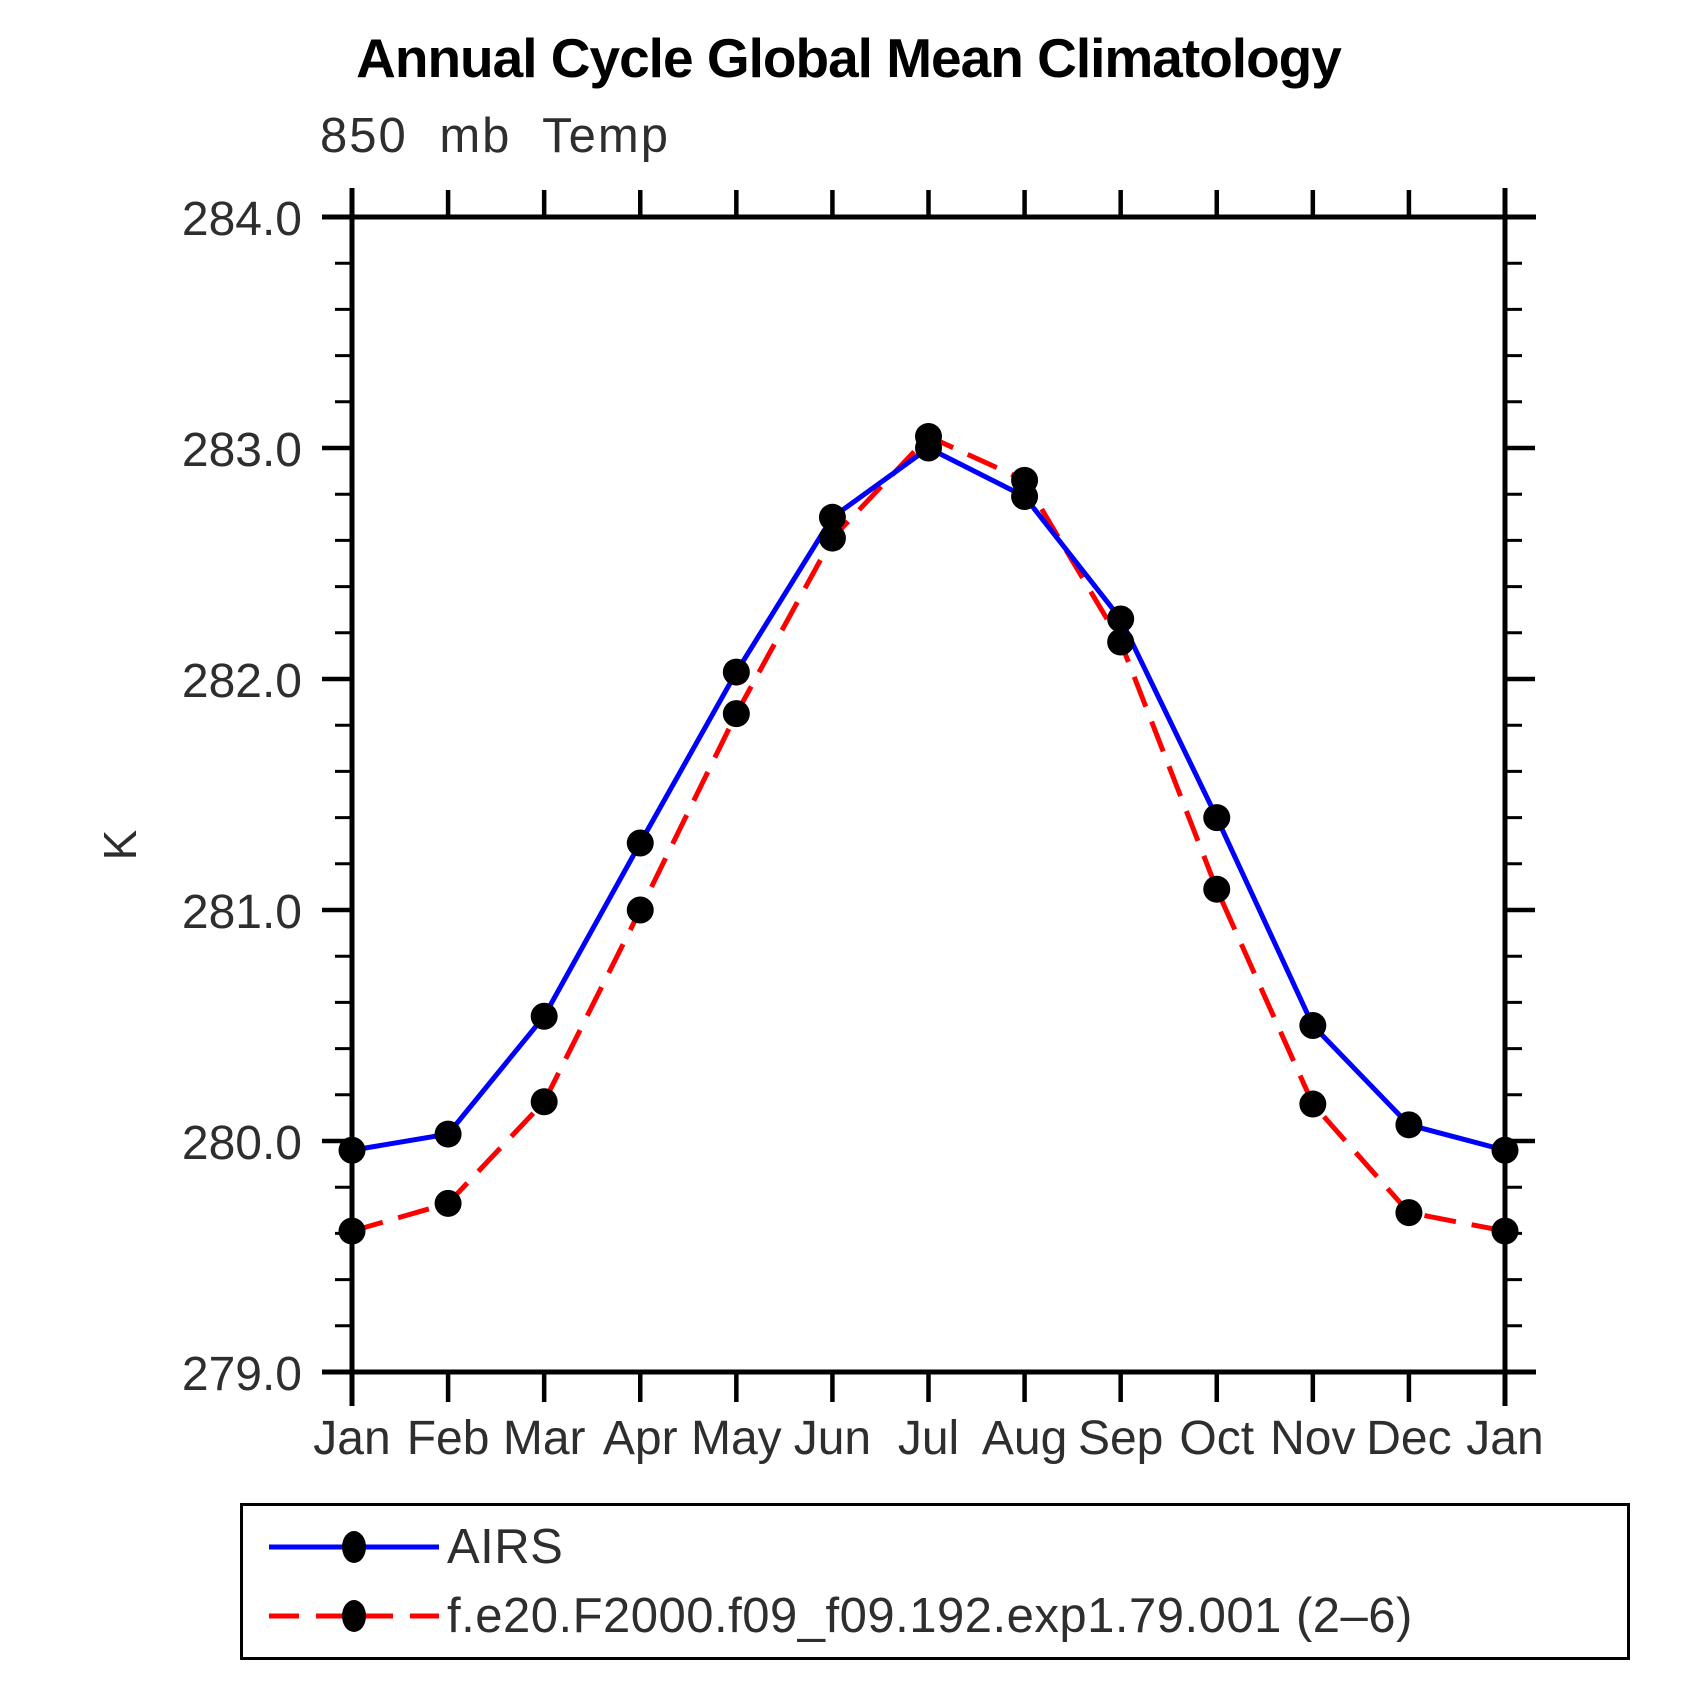  I want to click on x-tick-label: Dec, so click(1408, 1438).